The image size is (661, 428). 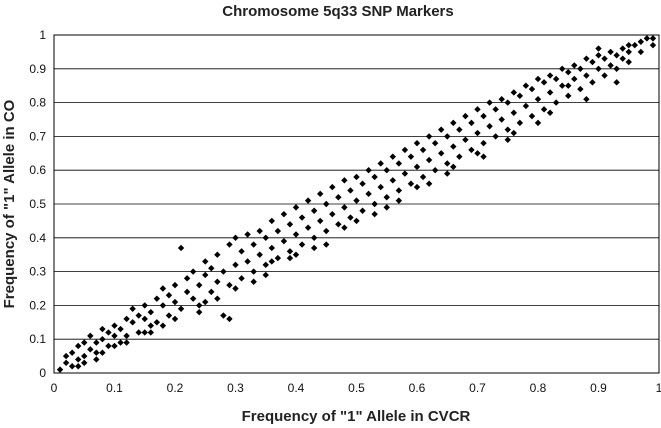 I want to click on y-tick-label: 0.8, so click(x=37, y=103).